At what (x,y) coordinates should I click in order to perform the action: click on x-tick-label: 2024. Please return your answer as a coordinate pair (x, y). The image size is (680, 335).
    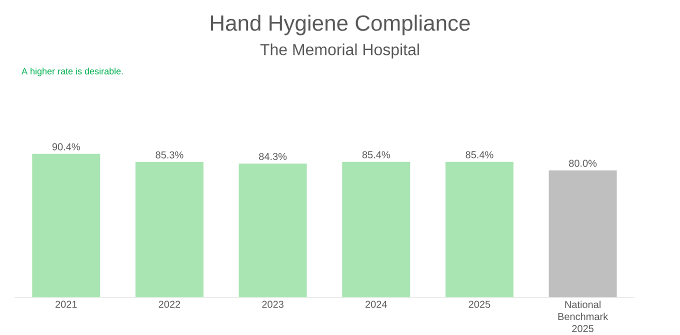
    Looking at the image, I should click on (376, 304).